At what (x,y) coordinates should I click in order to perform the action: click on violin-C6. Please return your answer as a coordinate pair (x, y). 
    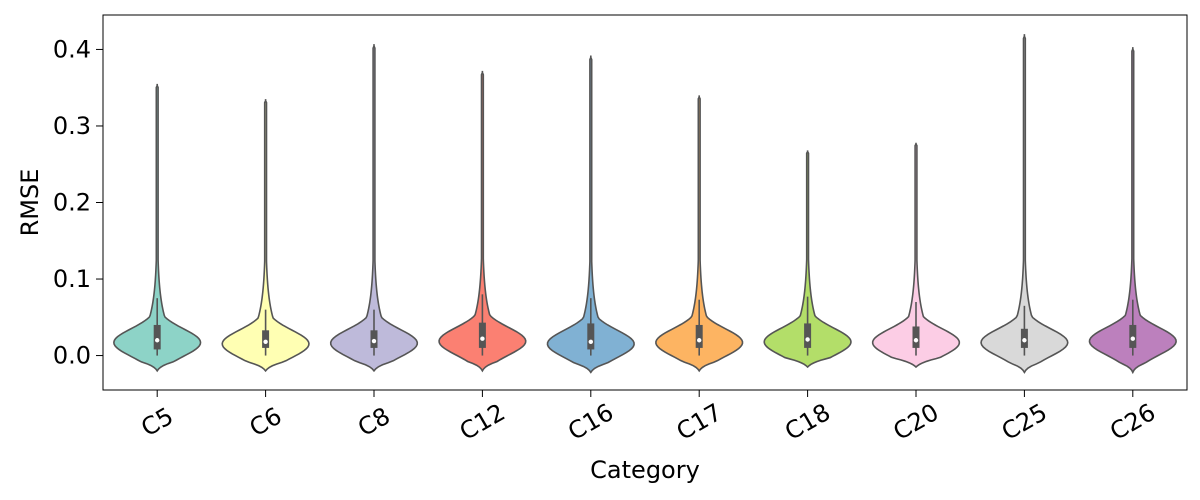
    Looking at the image, I should click on (265, 236).